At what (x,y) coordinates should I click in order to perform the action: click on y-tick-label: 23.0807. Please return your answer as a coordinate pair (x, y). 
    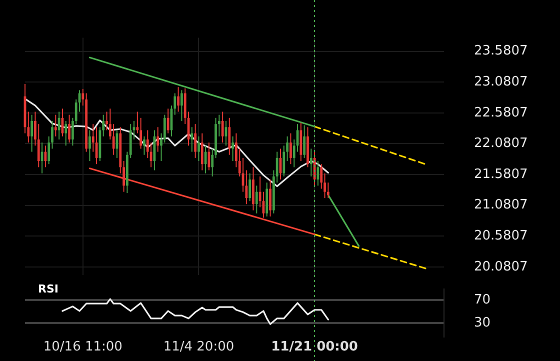
    Looking at the image, I should click on (501, 82).